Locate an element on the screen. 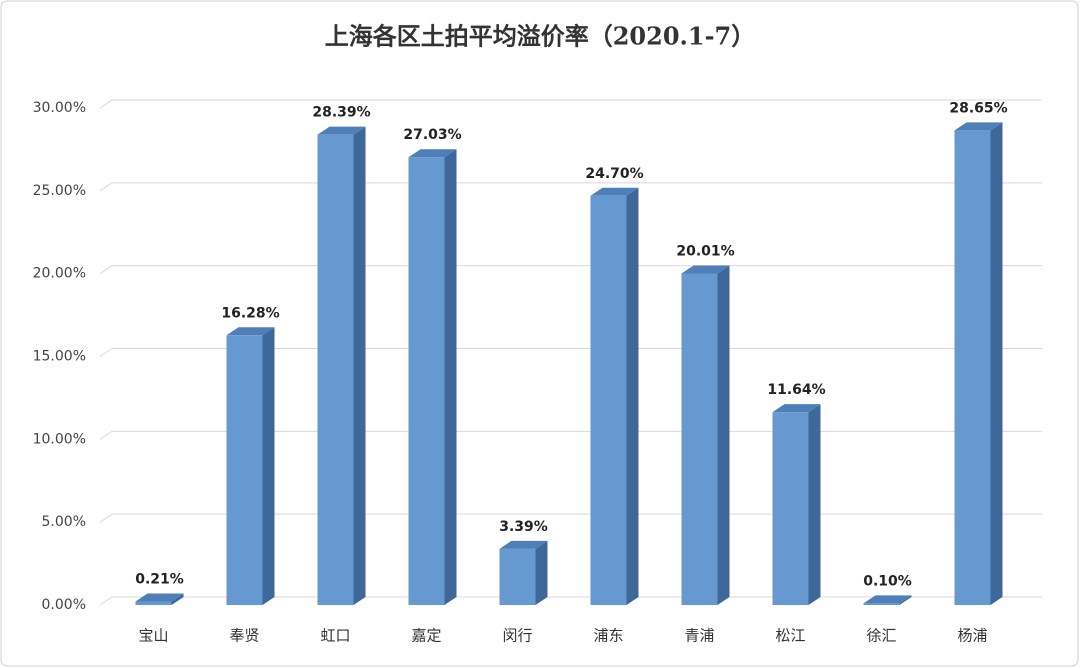 The image size is (1080, 668). value-label: 0.10% is located at coordinates (887, 581).